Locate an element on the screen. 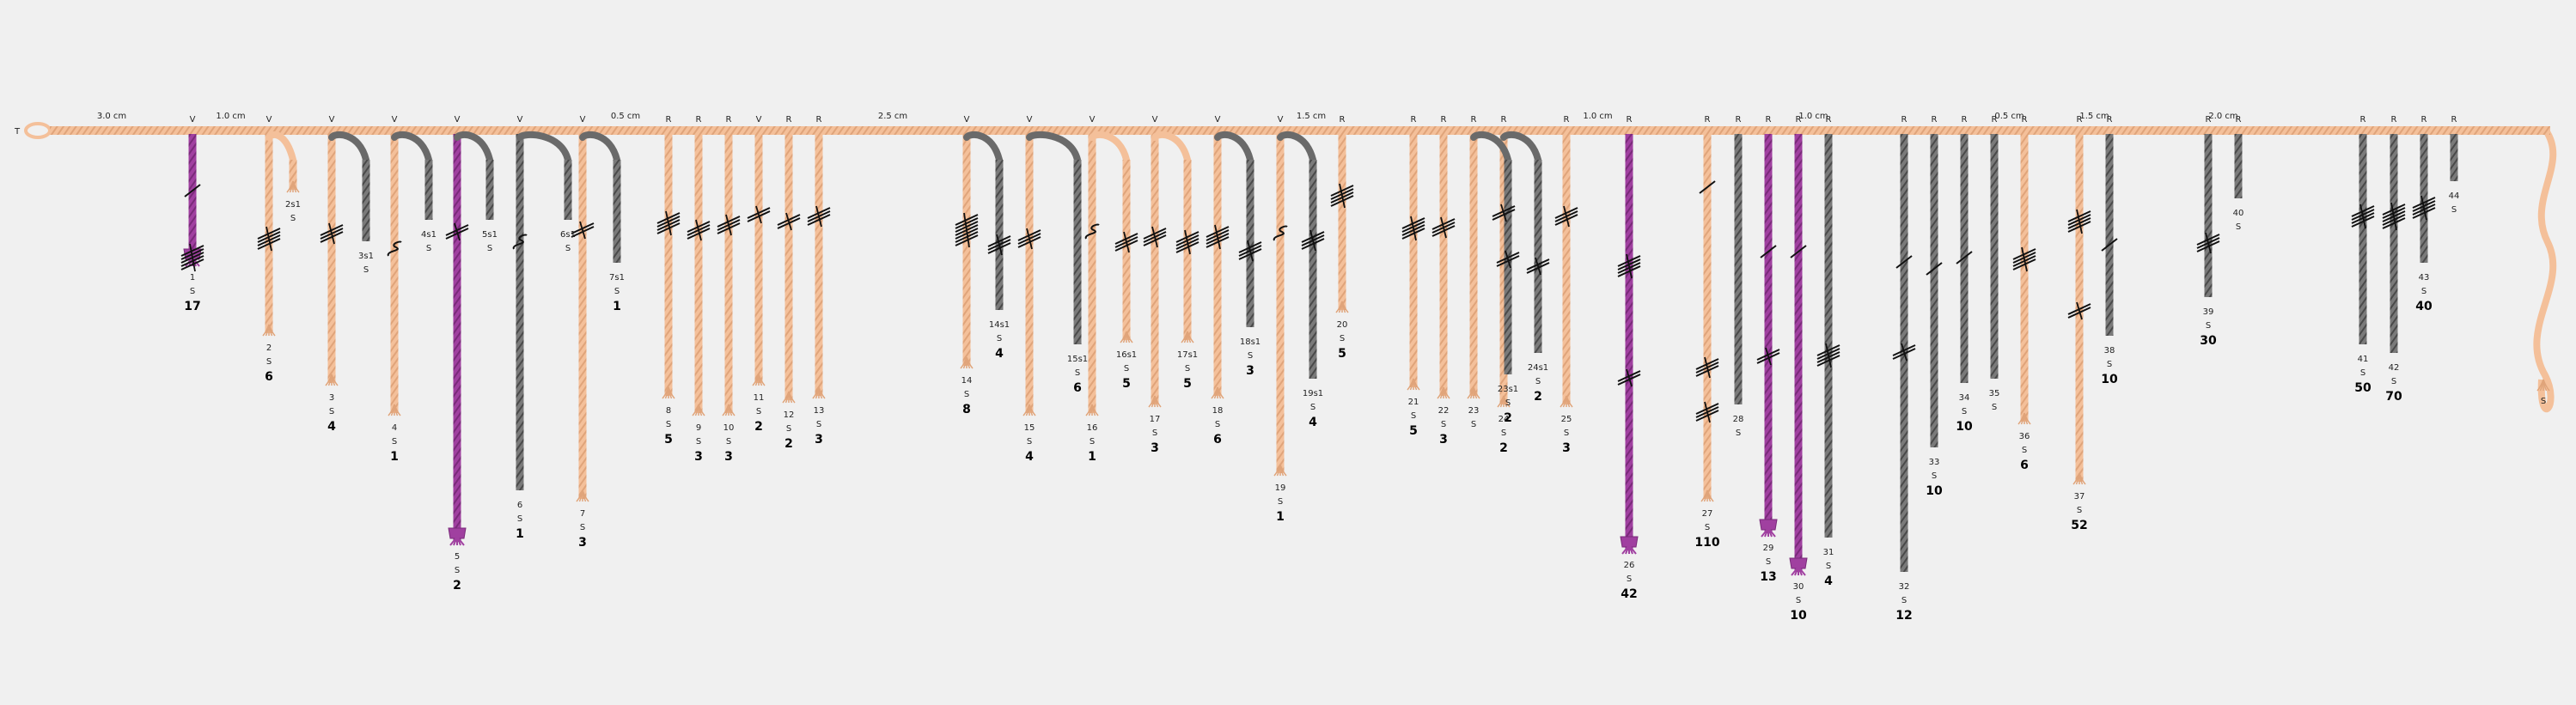 The height and width of the screenshot is (705, 2576). pendant-id-label: 21 is located at coordinates (1413, 402).